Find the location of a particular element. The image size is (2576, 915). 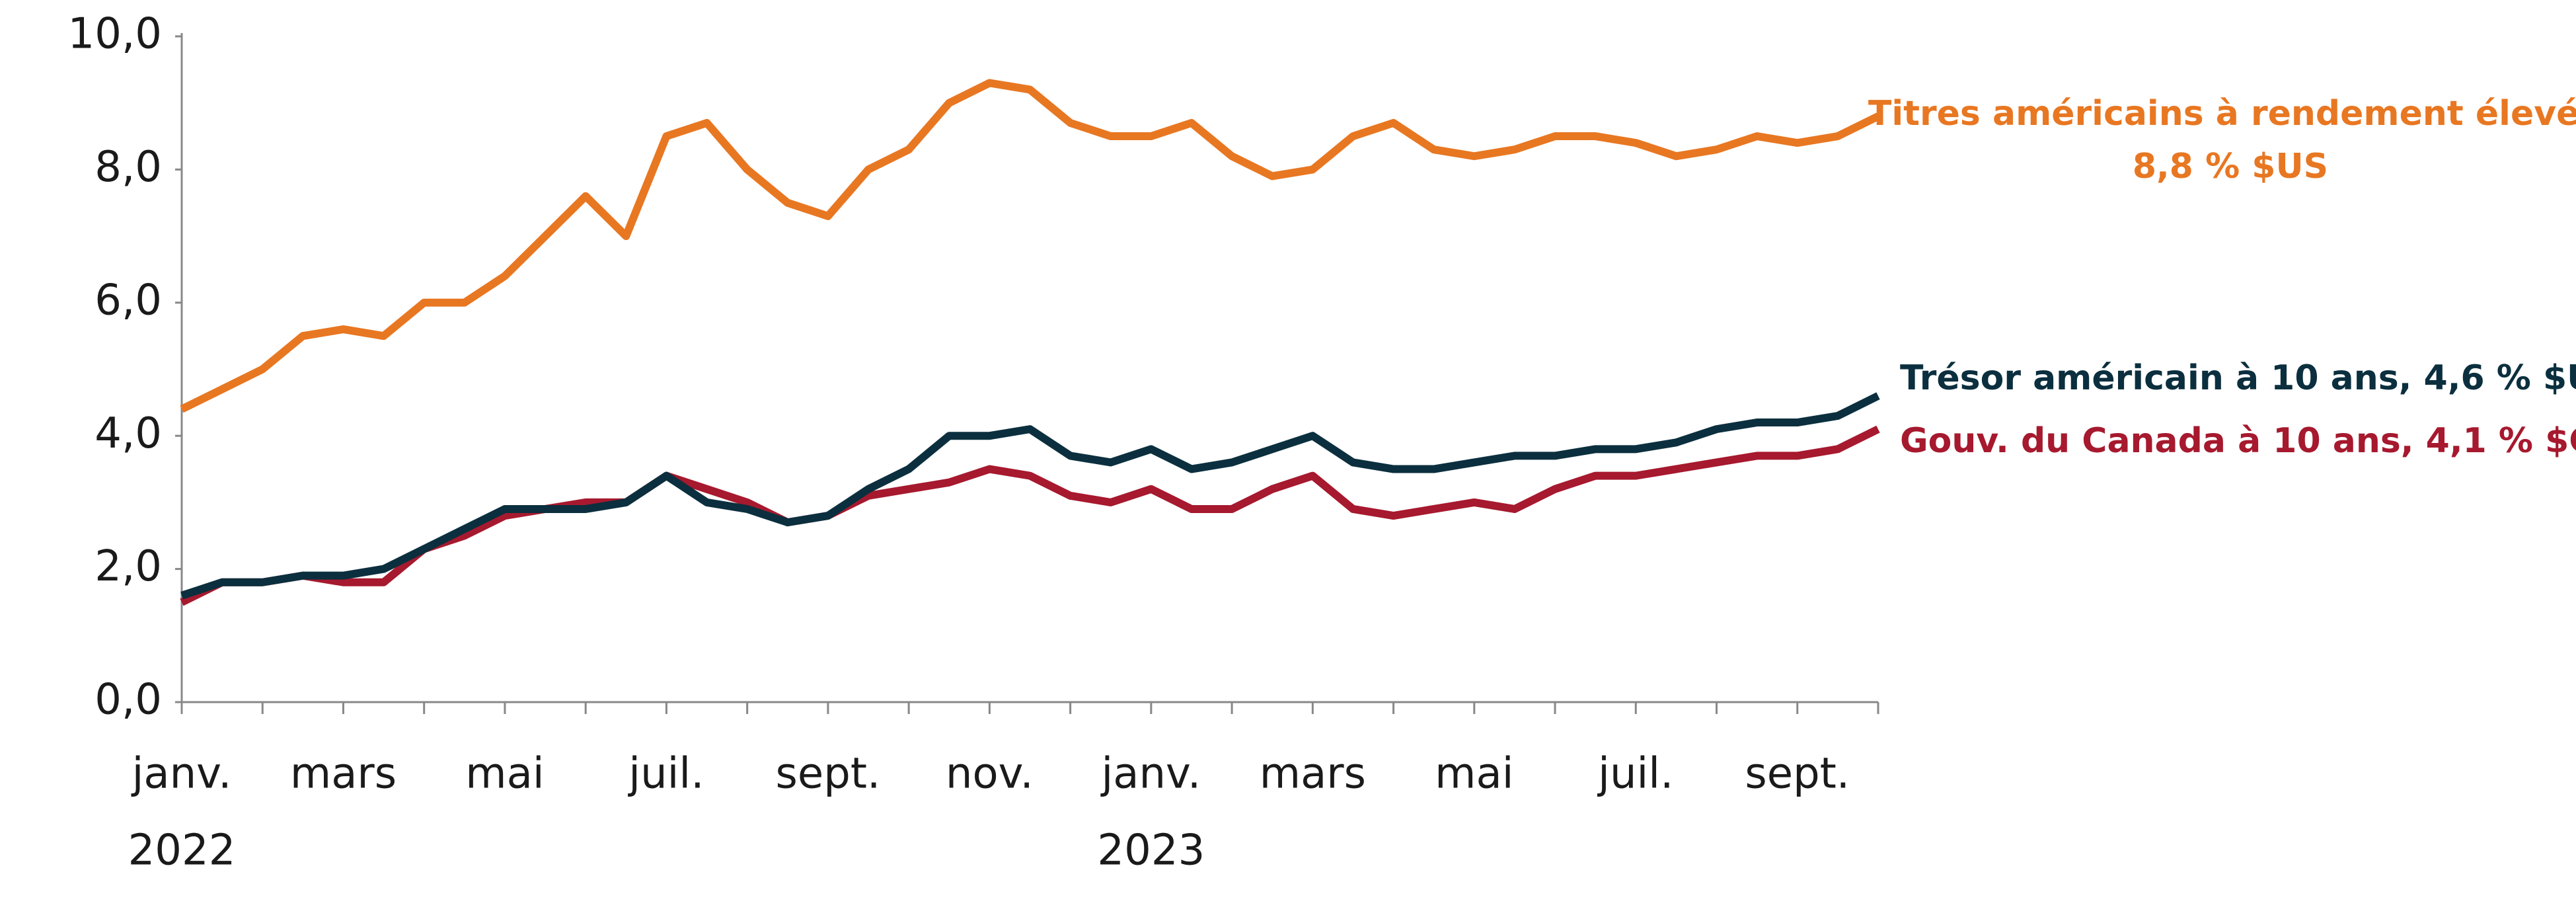

legend-label: Trésor américain à 10 ans, 4,6 % $US is located at coordinates (2238, 378).